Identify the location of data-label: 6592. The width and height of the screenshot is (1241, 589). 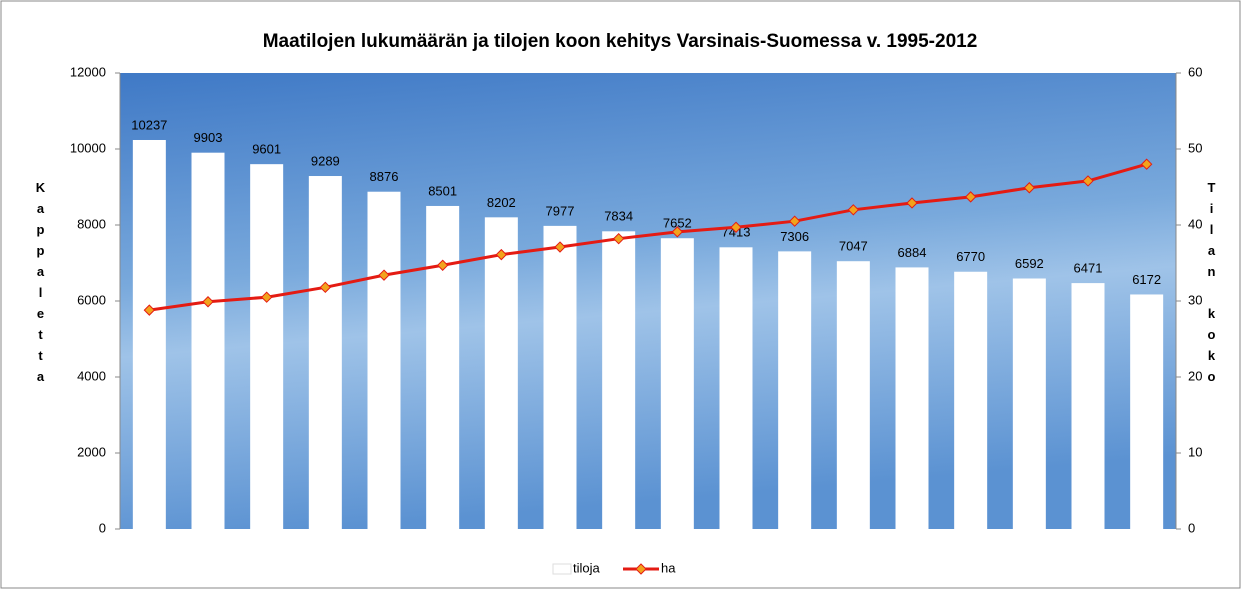
(1029, 263).